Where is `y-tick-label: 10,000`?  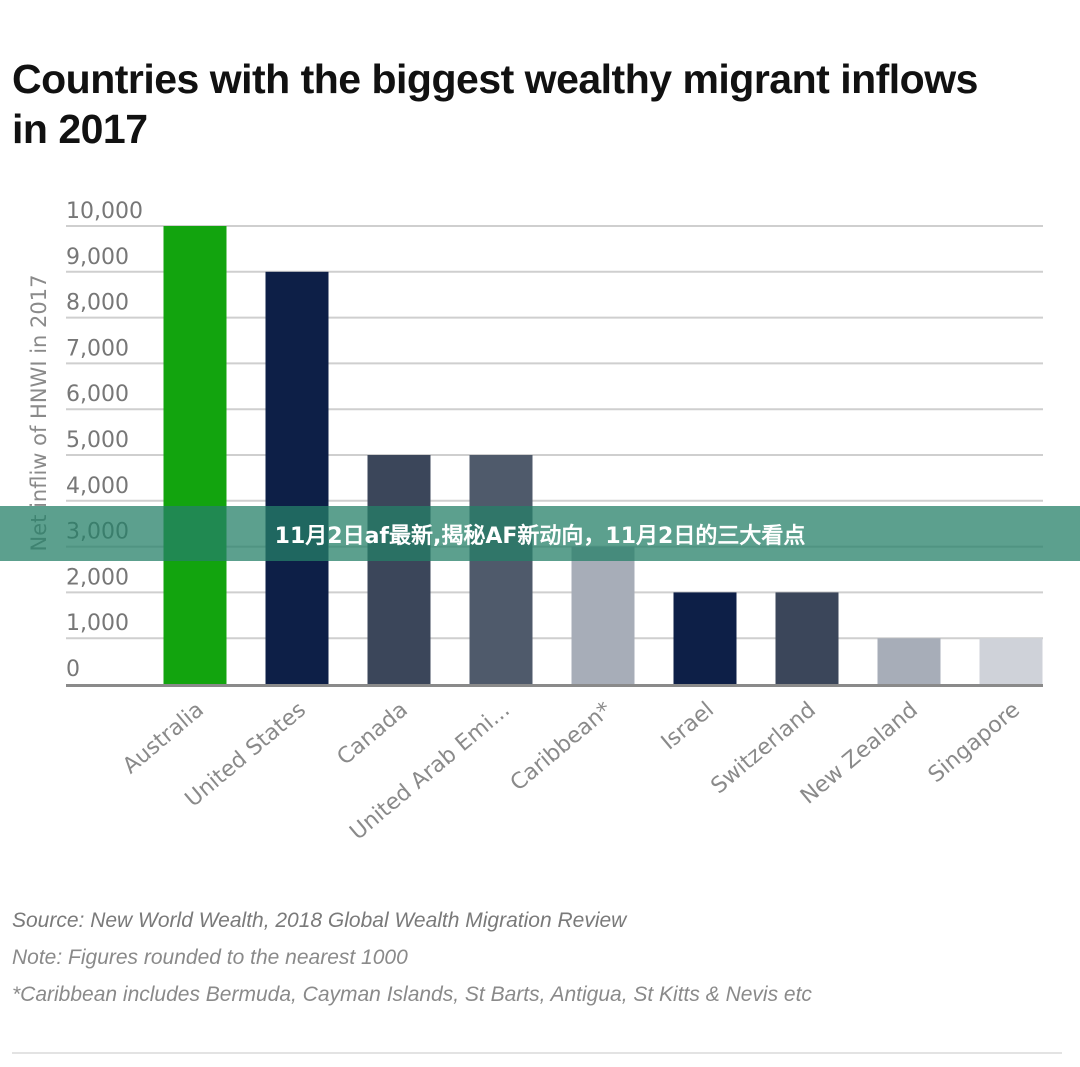
y-tick-label: 10,000 is located at coordinates (104, 211).